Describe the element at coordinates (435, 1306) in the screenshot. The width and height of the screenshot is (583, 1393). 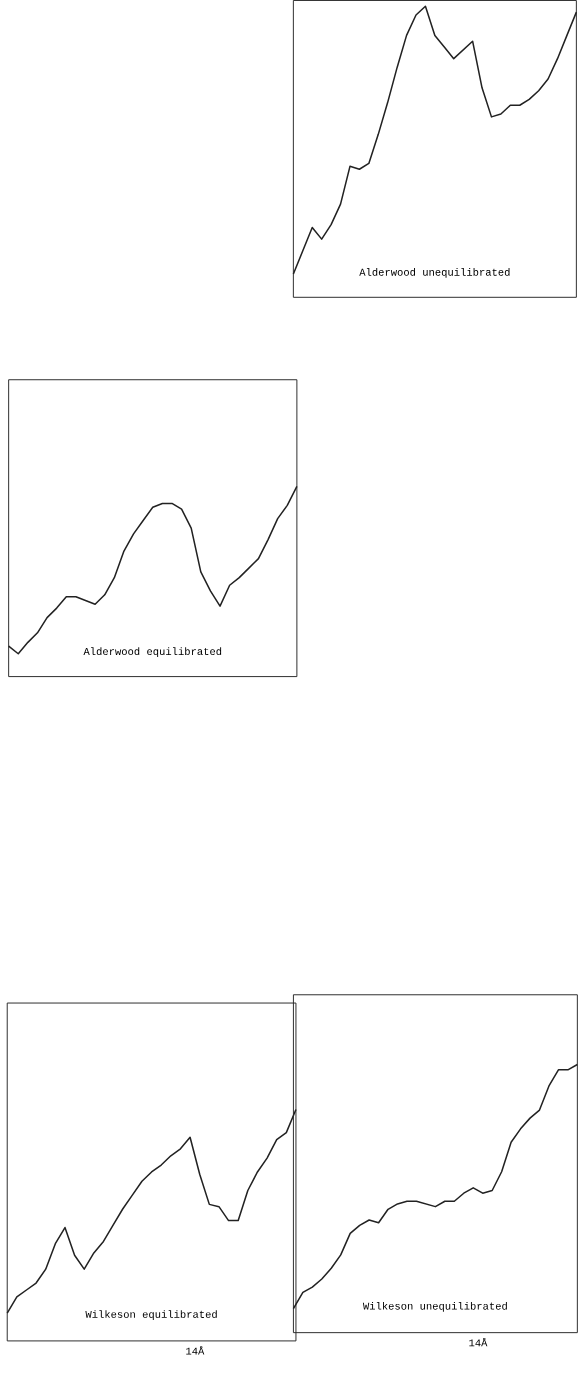
I see `text: Wilkeson unequilibrated` at that location.